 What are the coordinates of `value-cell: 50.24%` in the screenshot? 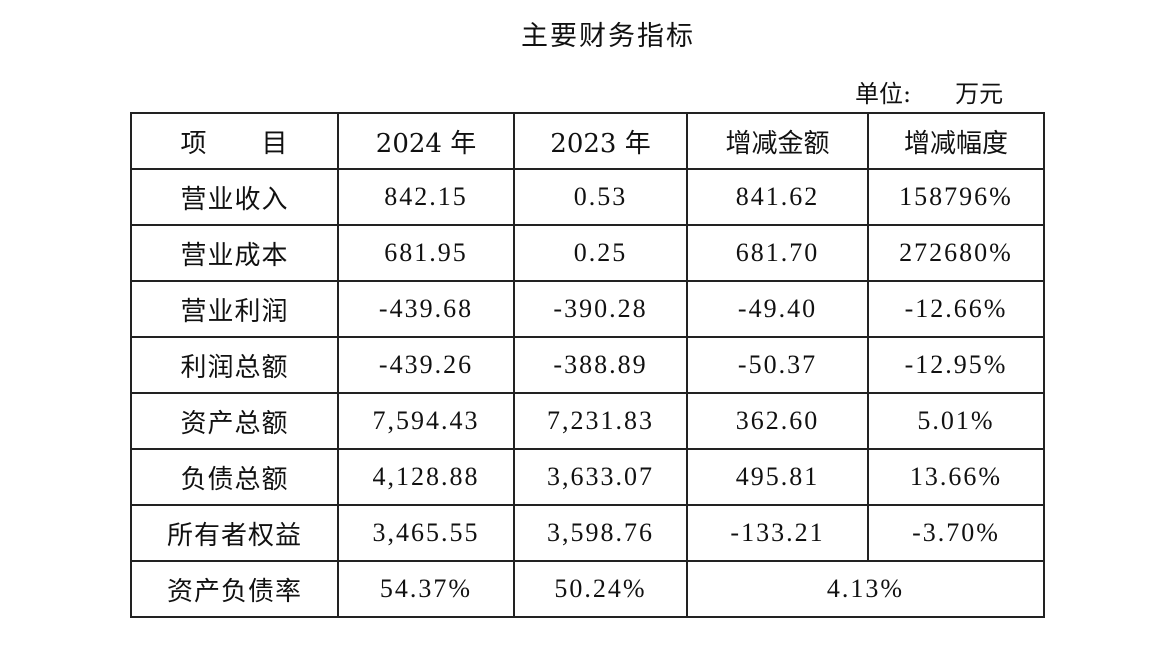 It's located at (600, 589).